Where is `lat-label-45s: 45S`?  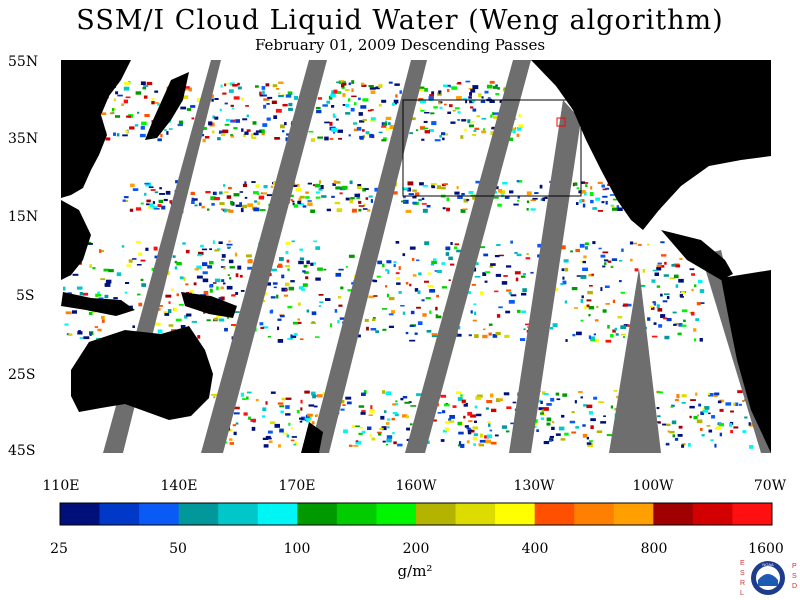
lat-label-45s: 45S is located at coordinates (22, 451).